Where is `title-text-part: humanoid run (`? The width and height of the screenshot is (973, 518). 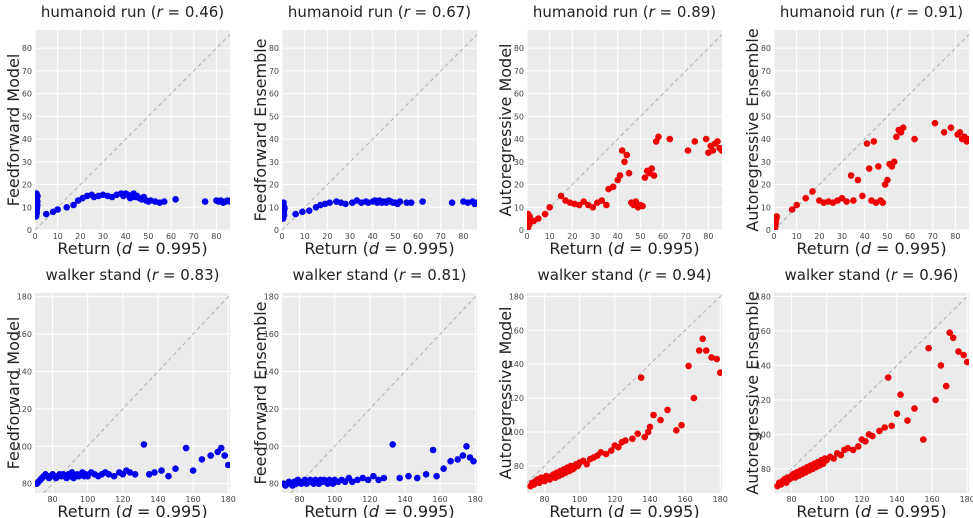
title-text-part: humanoid run ( is located at coordinates (99, 12).